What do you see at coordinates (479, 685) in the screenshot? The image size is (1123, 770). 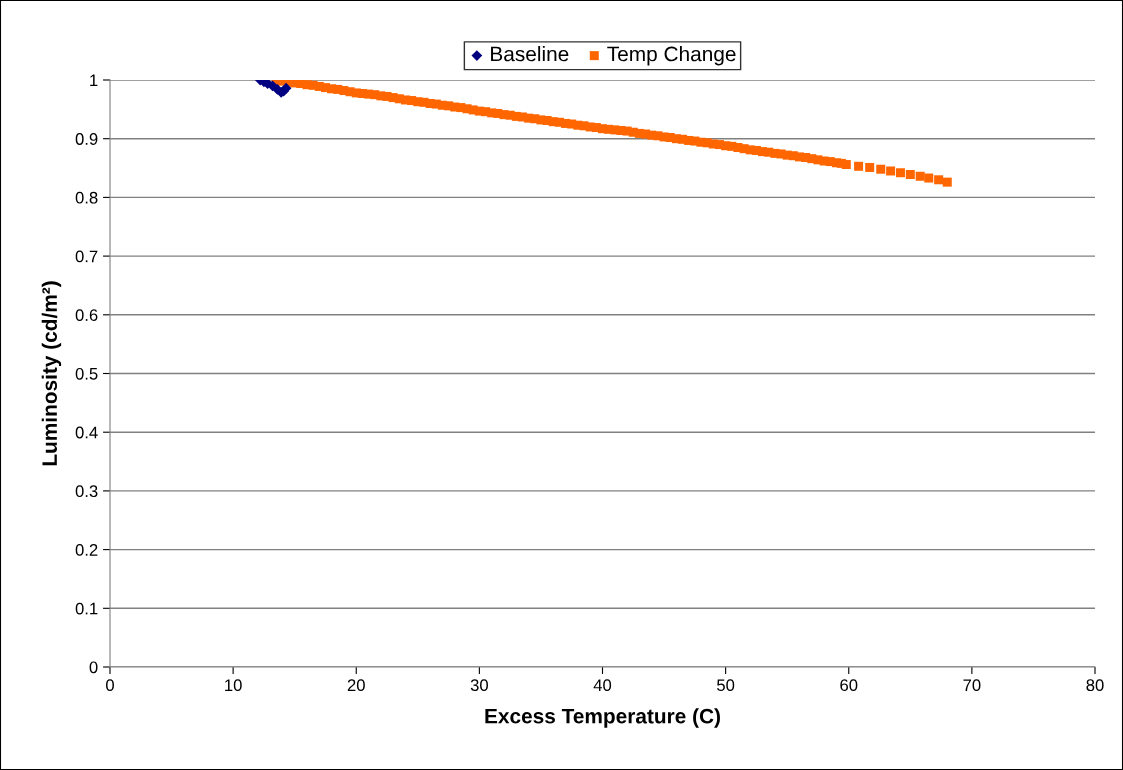 I see `x-tick-label: 30` at bounding box center [479, 685].